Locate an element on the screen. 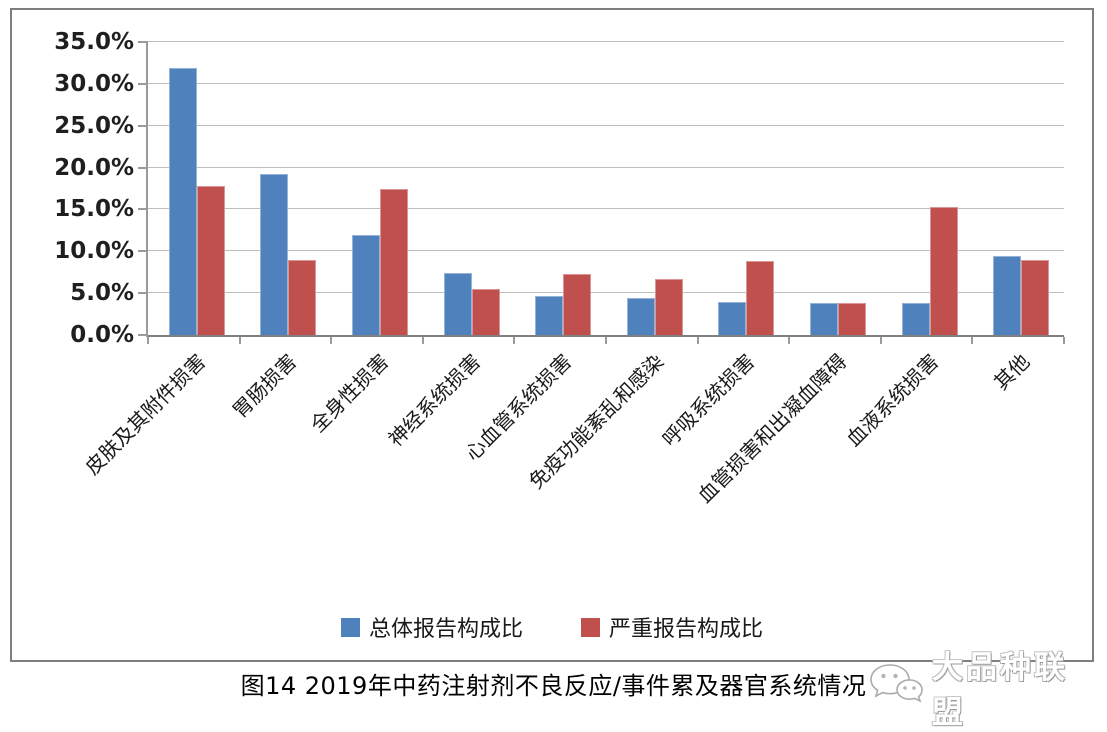  legend-label-total: 总体报告构成比 is located at coordinates (445, 629).